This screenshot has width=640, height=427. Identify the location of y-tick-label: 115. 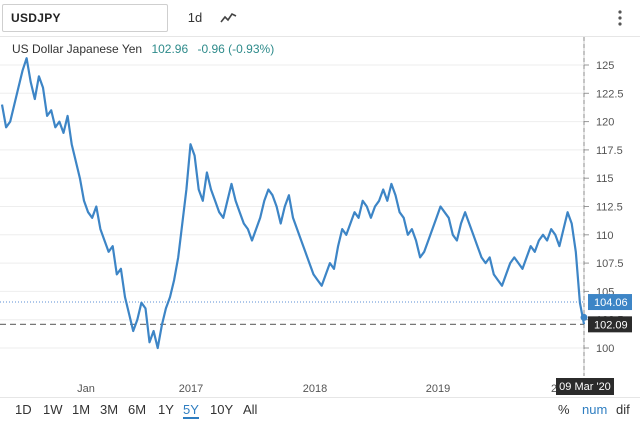
(605, 179).